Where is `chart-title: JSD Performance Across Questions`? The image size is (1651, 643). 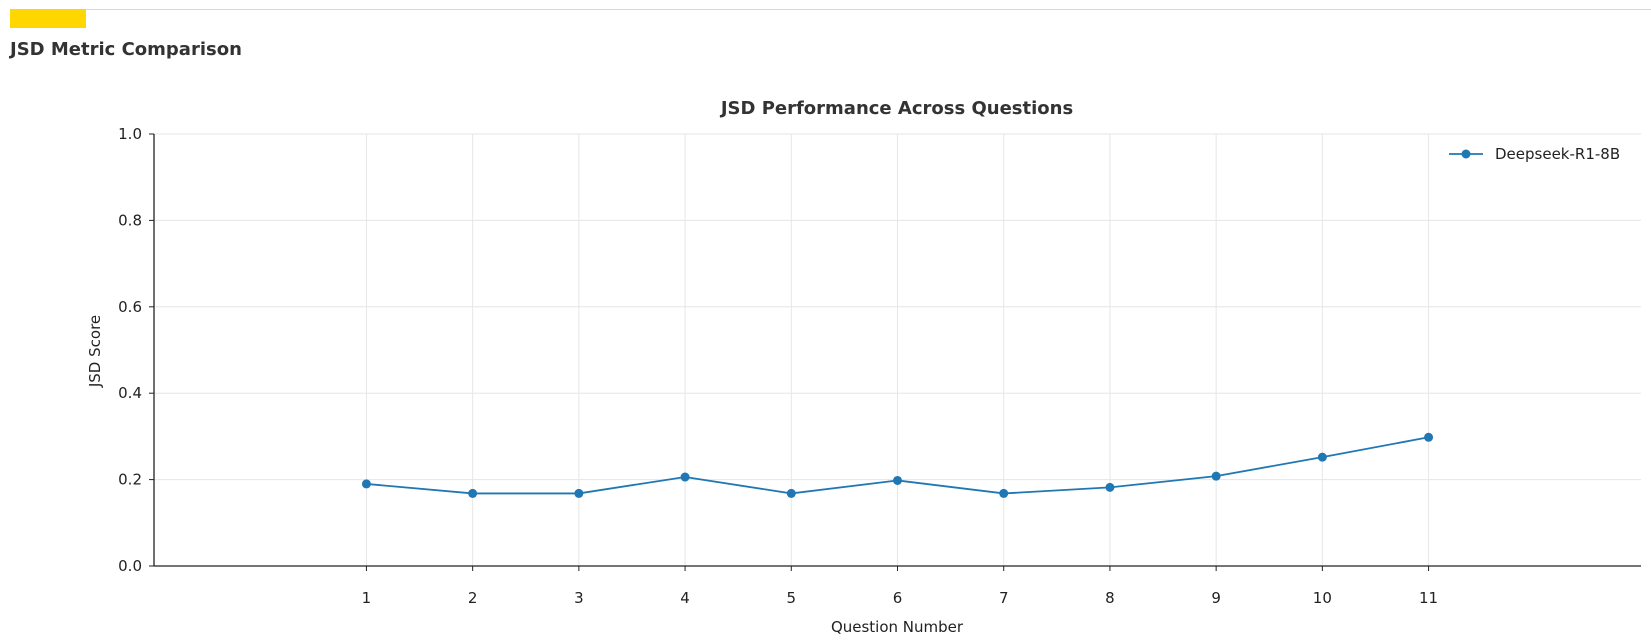
chart-title: JSD Performance Across Questions is located at coordinates (896, 108).